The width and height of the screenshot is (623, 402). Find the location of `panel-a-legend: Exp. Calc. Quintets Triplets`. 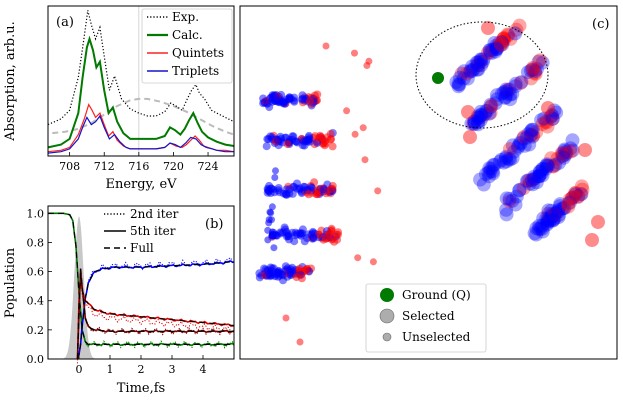

panel-a-legend: Exp. Calc. Quintets Triplets is located at coordinates (187, 46).